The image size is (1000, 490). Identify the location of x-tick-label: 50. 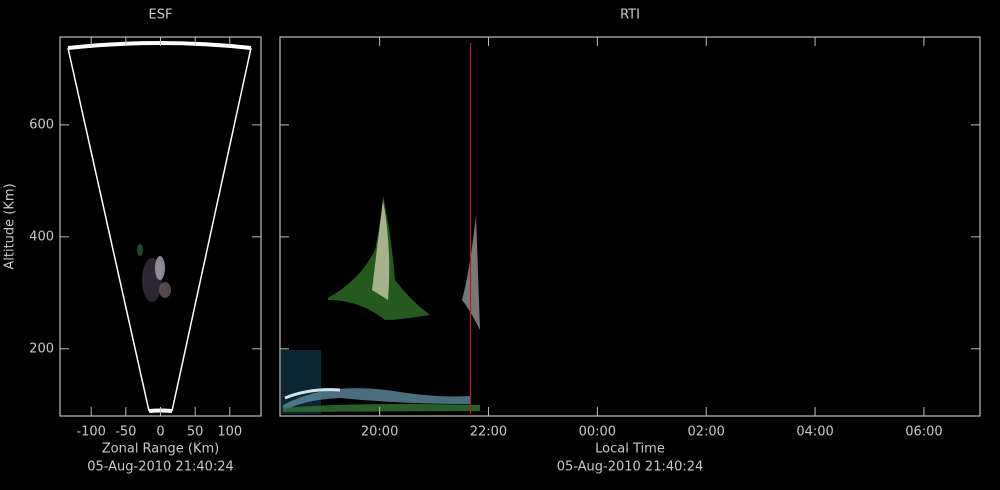
(195, 432).